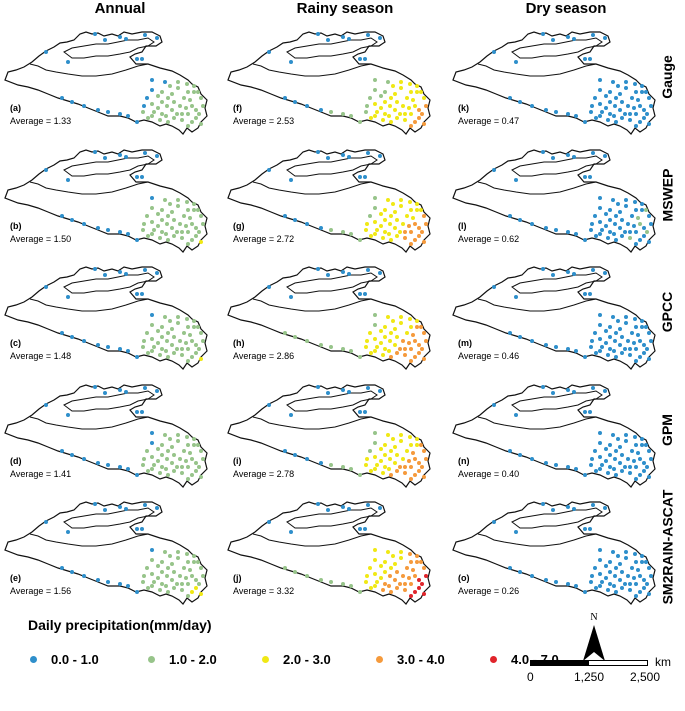  I want to click on panel-average: Average = 1.48, so click(41, 356).